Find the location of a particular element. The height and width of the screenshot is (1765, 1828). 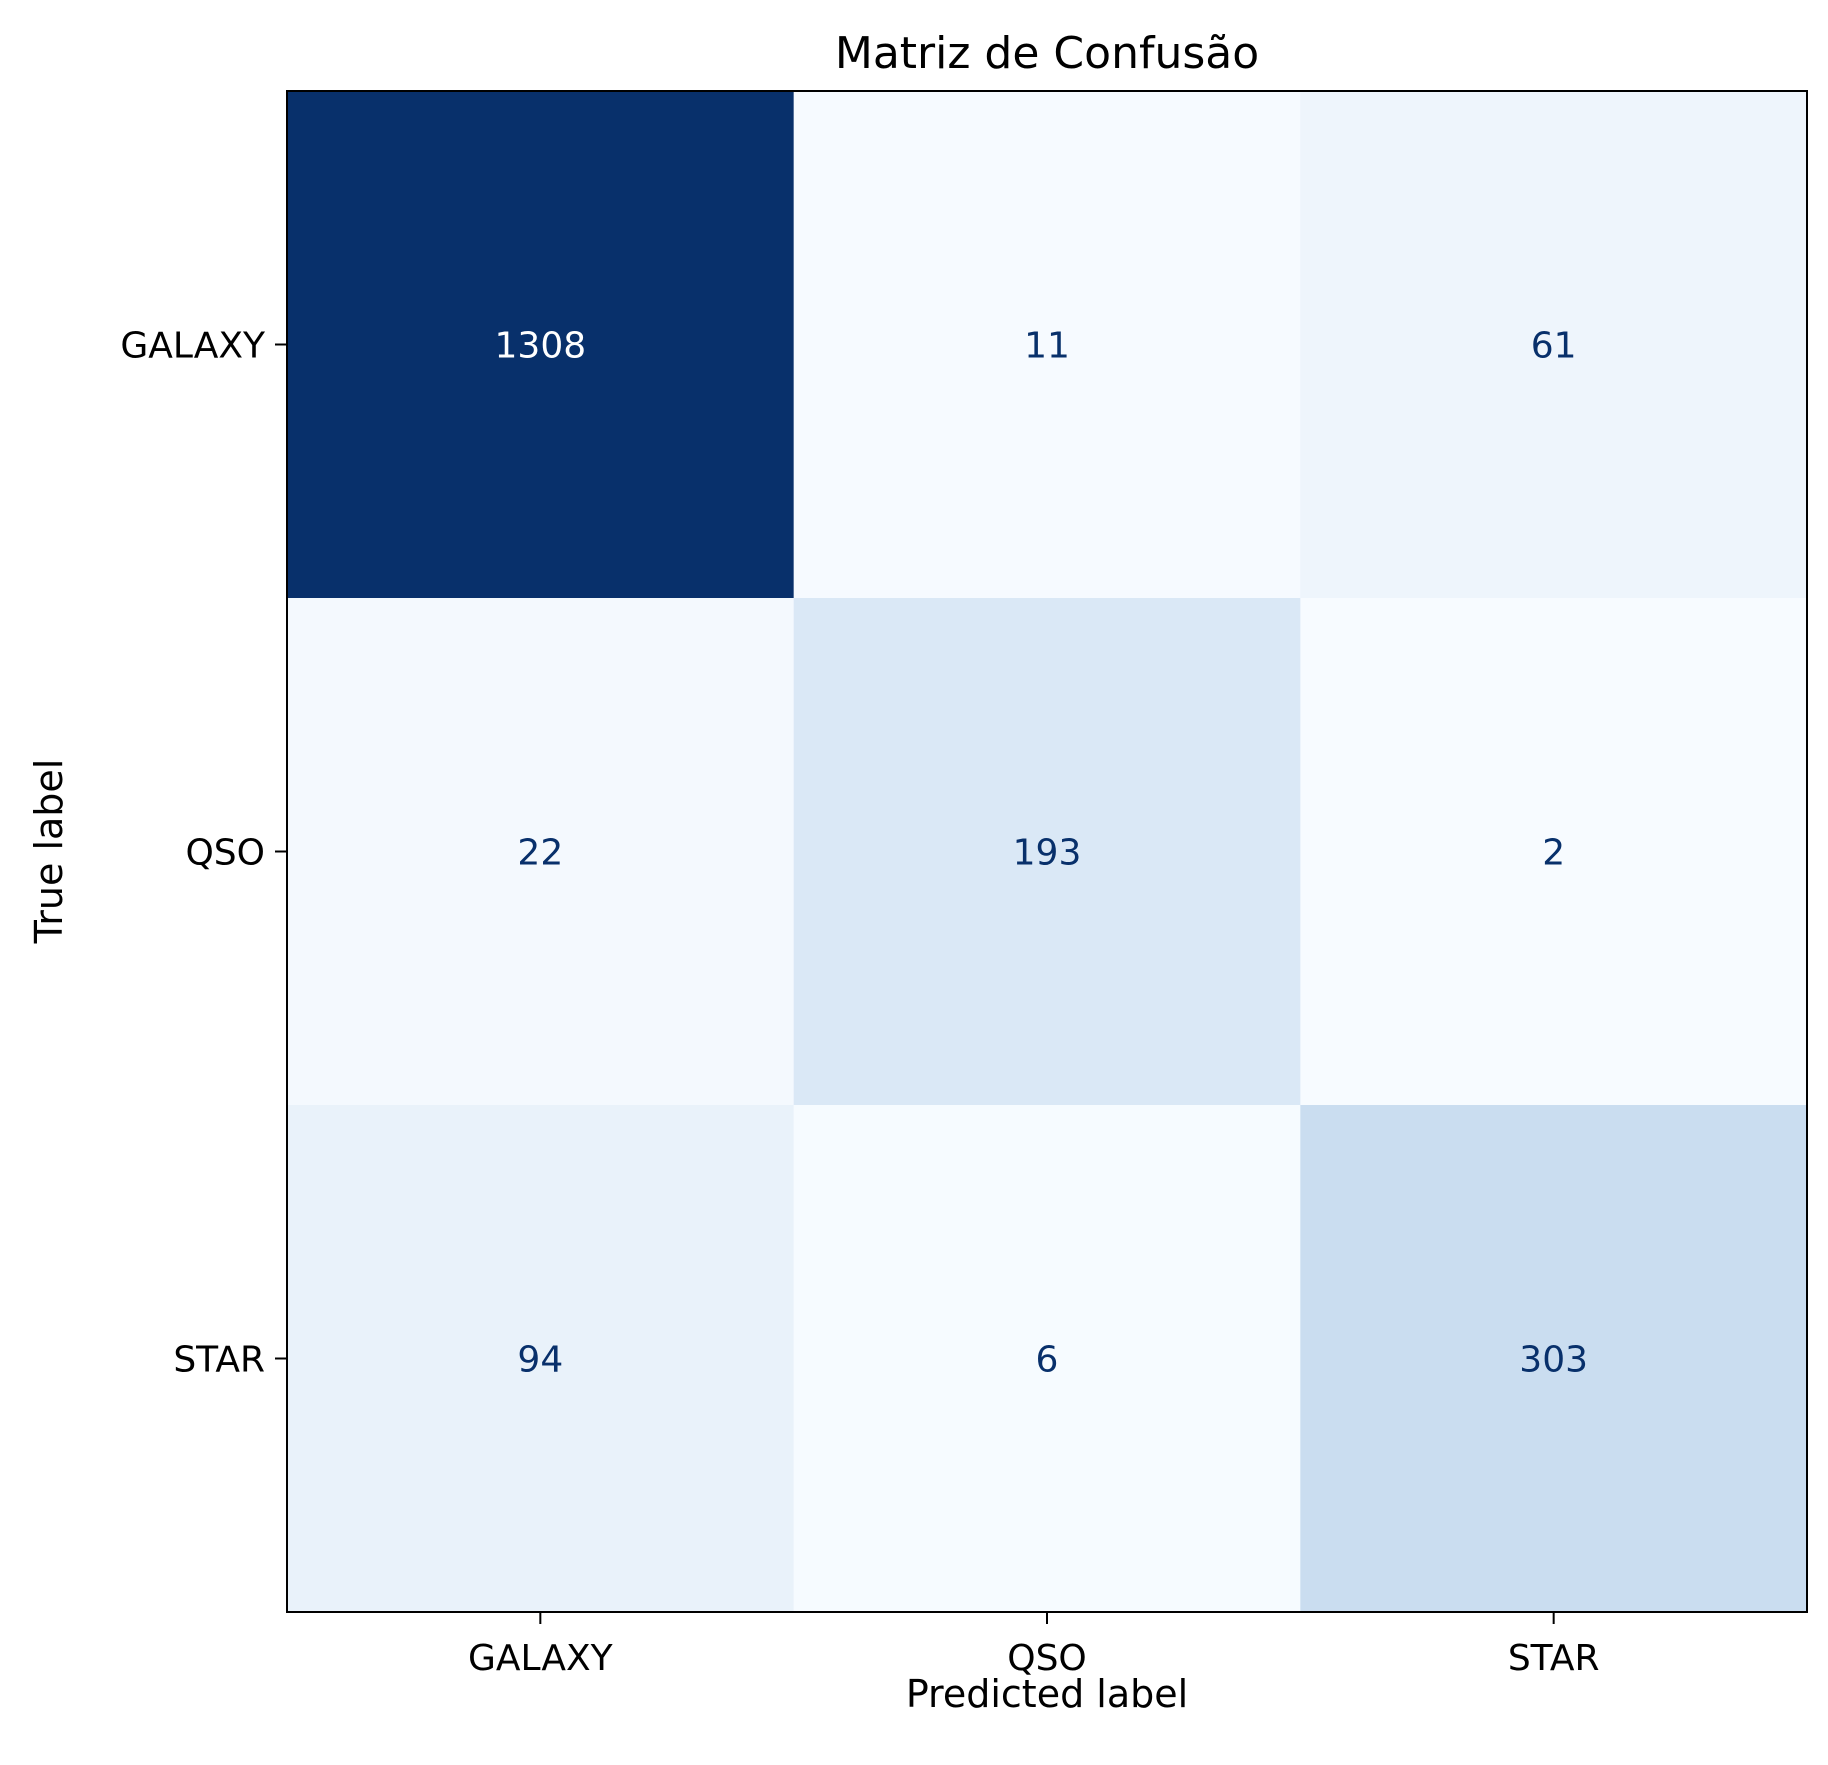

heatmap-cell-galaxy-qso is located at coordinates (1047, 345).